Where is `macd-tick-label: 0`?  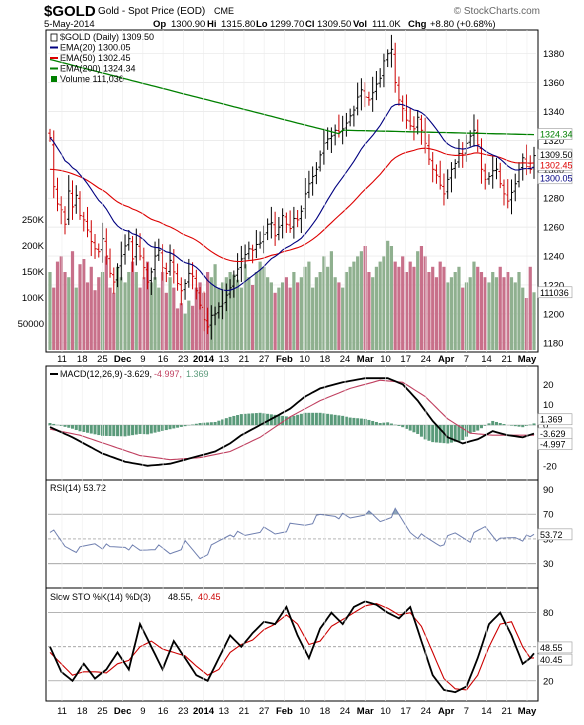
macd-tick-label: 0 is located at coordinates (545, 426).